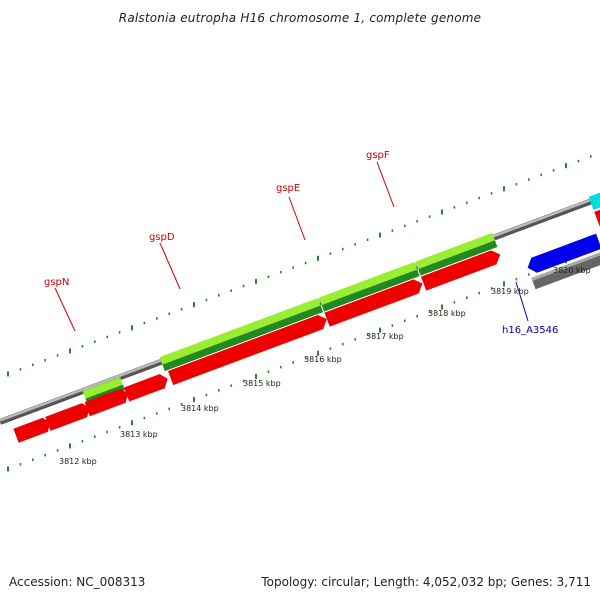 This screenshot has height=600, width=600. What do you see at coordinates (162, 237) in the screenshot?
I see `gene-label-gspD: gspD` at bounding box center [162, 237].